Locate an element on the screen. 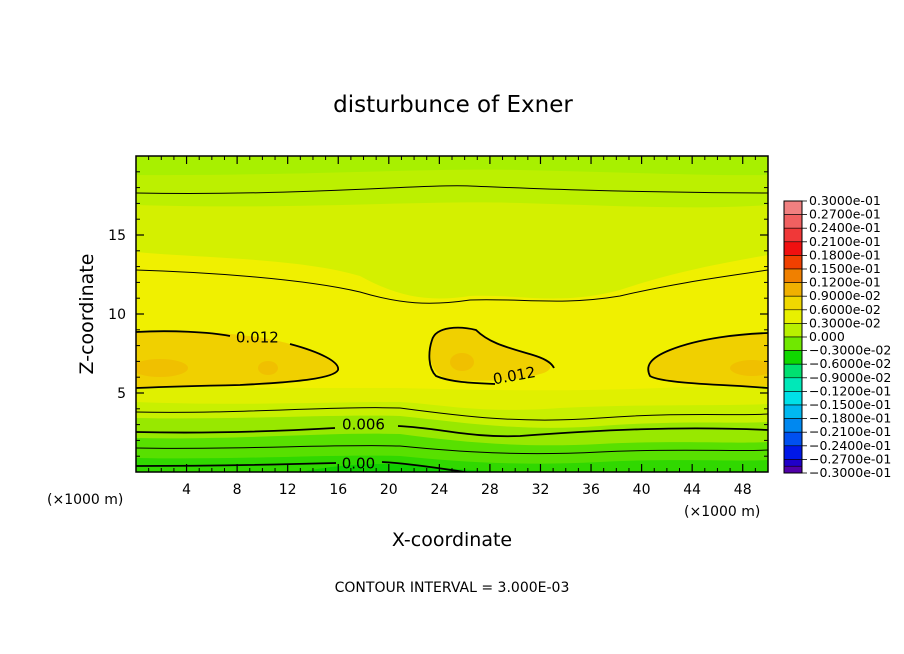  core-center is located at coordinates (462, 362).